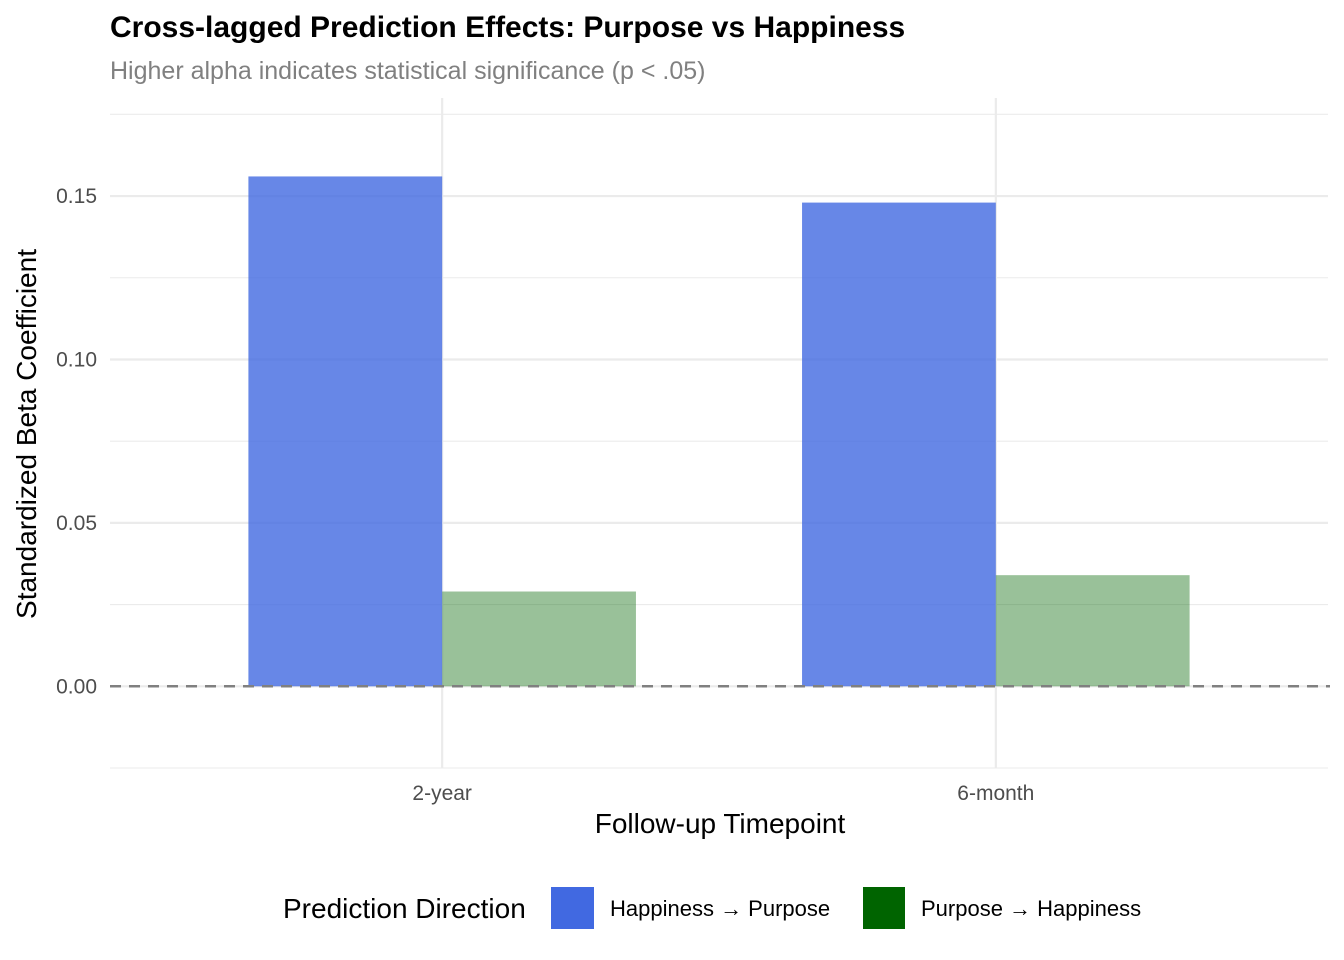 The width and height of the screenshot is (1344, 960). Describe the element at coordinates (76, 523) in the screenshot. I see `y-tick-label: 0.05` at that location.